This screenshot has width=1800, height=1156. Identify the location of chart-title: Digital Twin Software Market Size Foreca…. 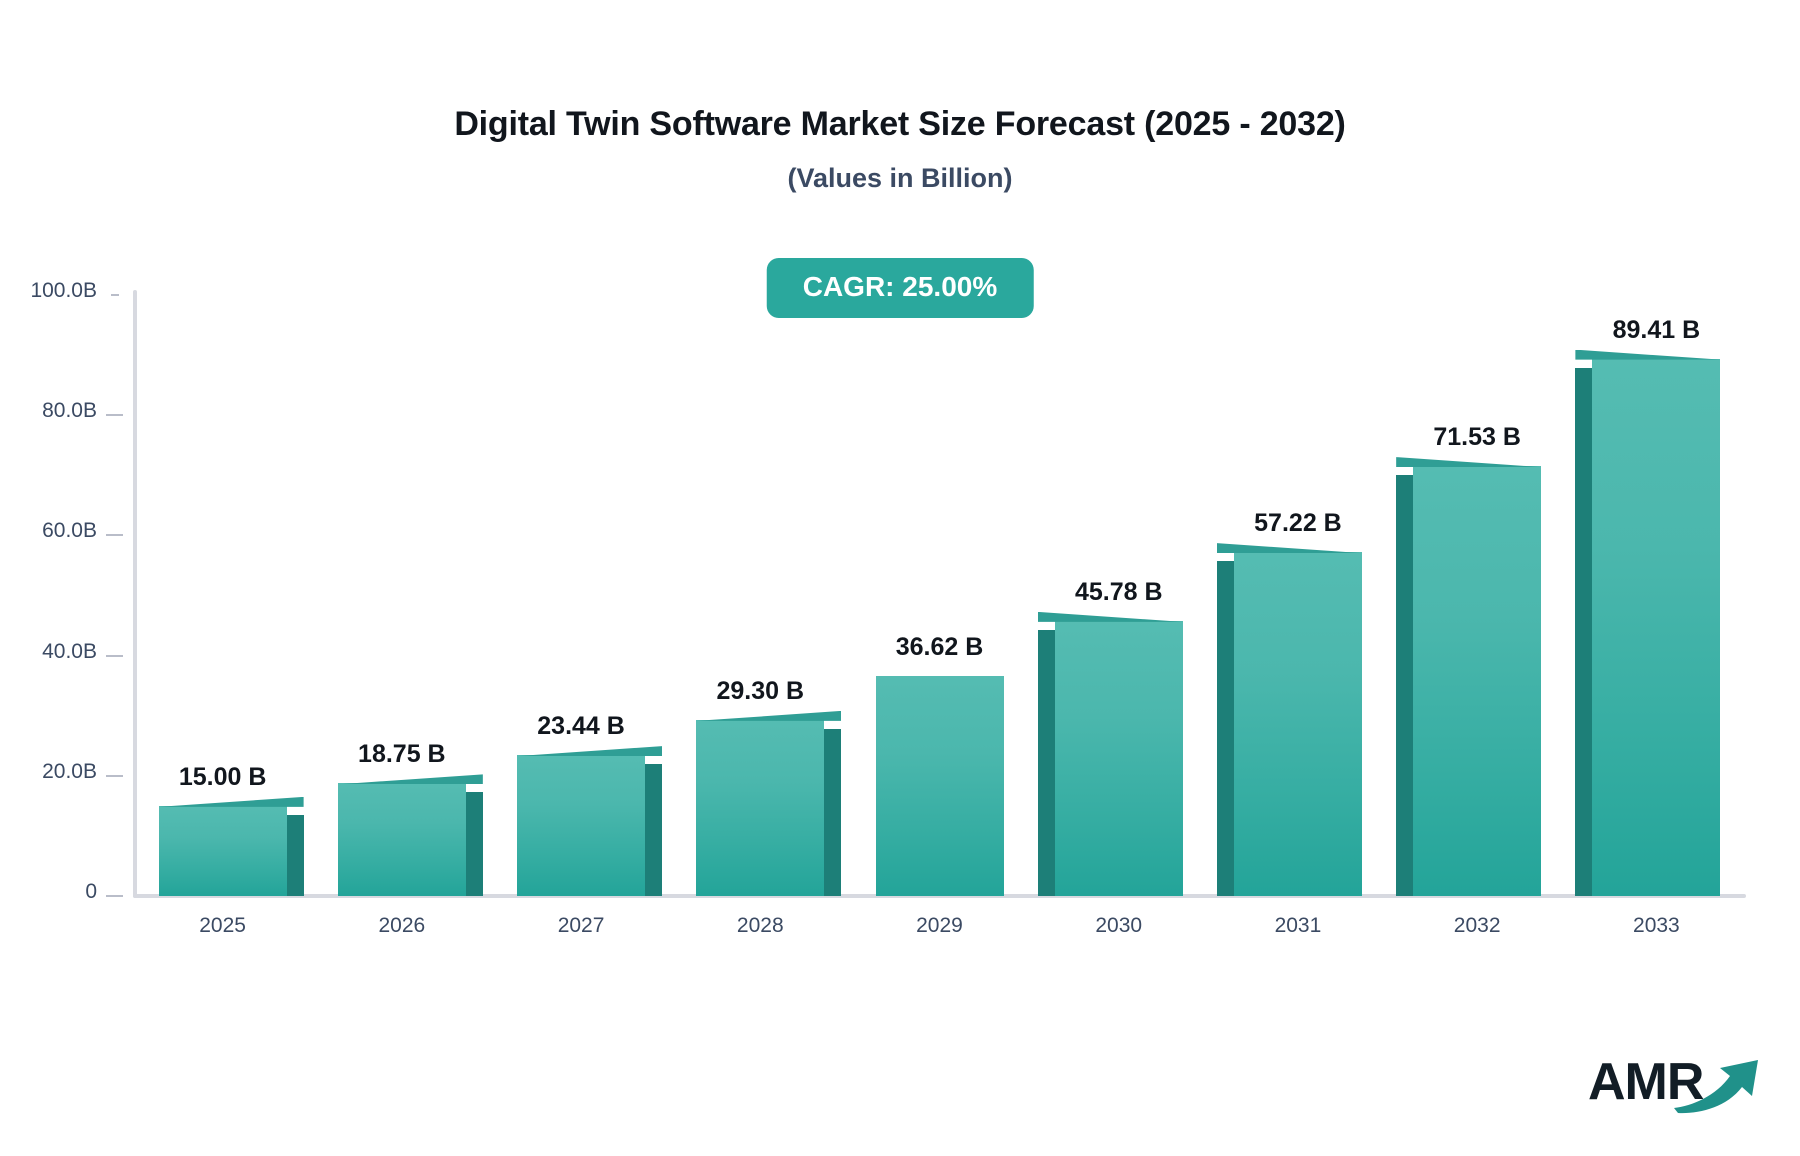
(900, 124).